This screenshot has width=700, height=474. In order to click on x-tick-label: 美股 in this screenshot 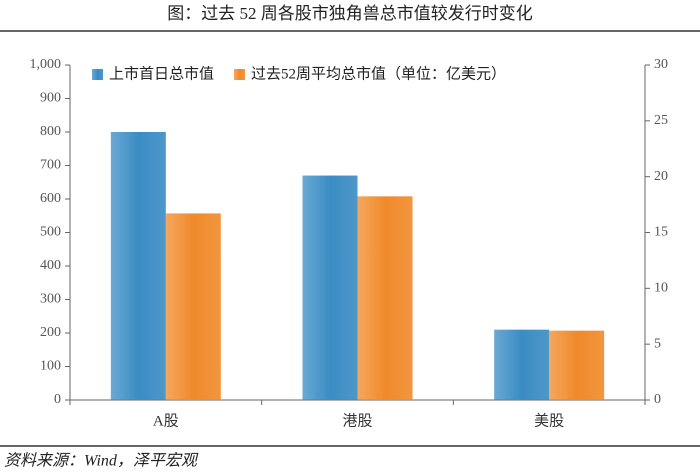, I will do `click(549, 420)`.